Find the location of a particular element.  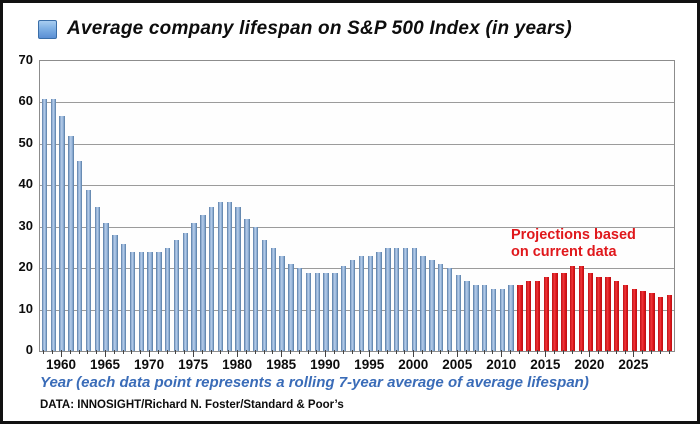

bar-historical-1962 is located at coordinates (79, 256).